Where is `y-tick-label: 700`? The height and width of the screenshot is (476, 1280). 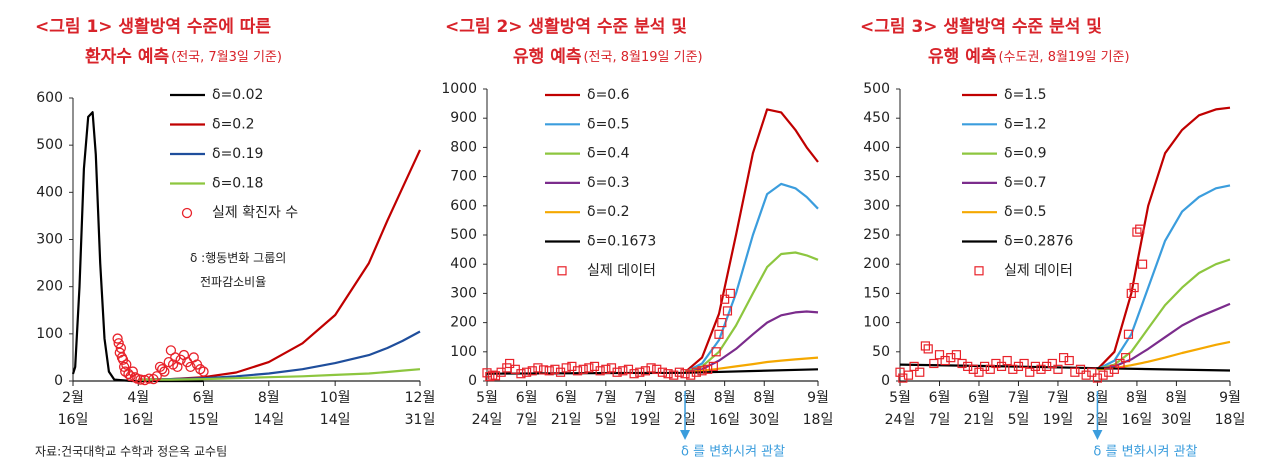
y-tick-label: 700 is located at coordinates (463, 177).